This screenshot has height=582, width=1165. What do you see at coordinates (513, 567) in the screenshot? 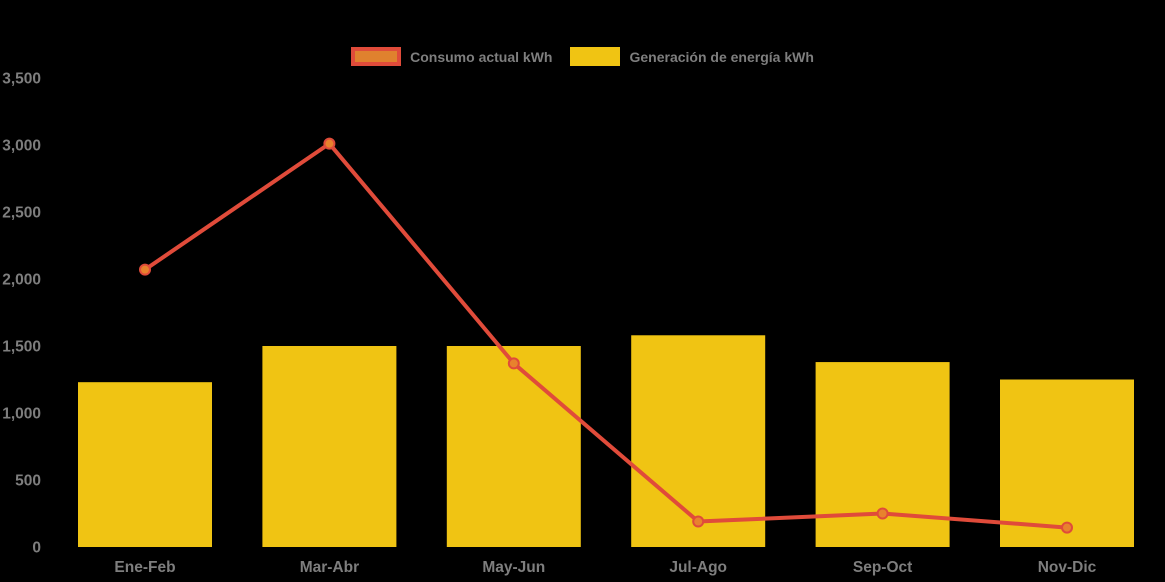
I see `x-axis-category-label: May-Jun` at bounding box center [513, 567].